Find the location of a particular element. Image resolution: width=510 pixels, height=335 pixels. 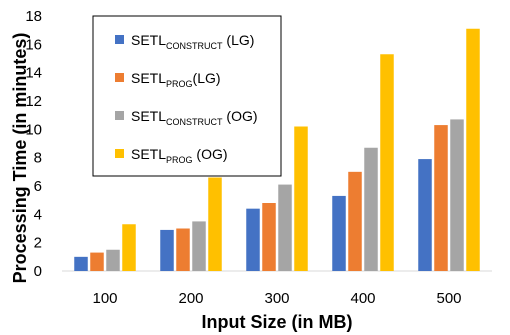

y-tick-label: 6 is located at coordinates (38, 186).